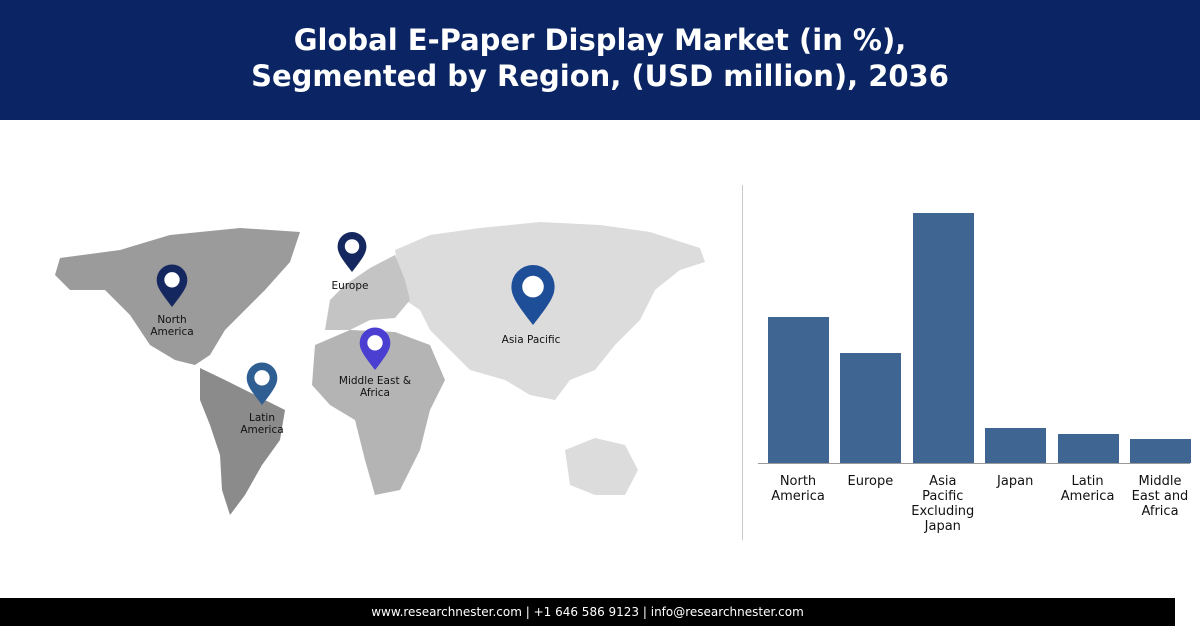  I want to click on x-tick-label: Latin America, so click(1087, 489).